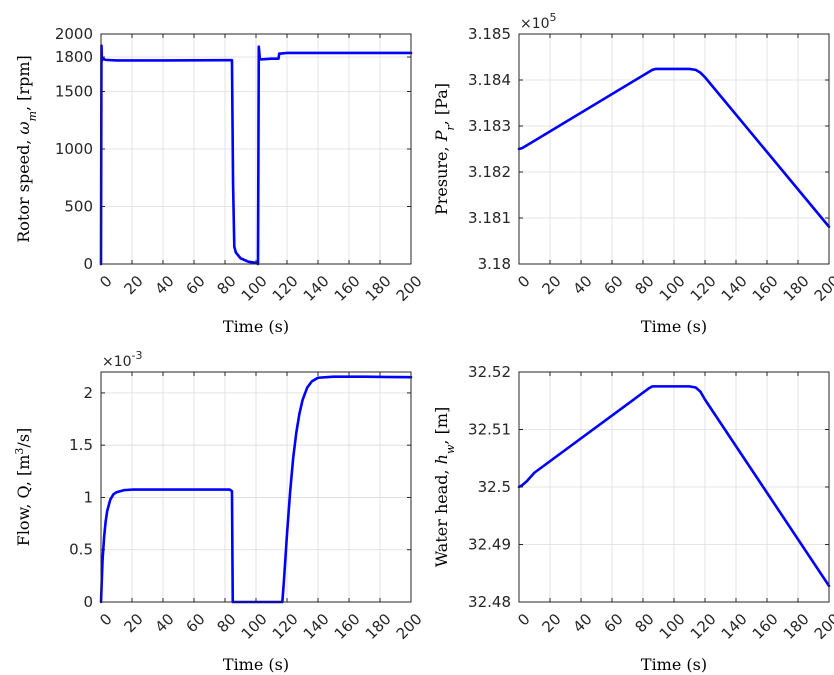  What do you see at coordinates (23, 487) in the screenshot?
I see `y-axis-label: Flow, Q, [m3/s]` at bounding box center [23, 487].